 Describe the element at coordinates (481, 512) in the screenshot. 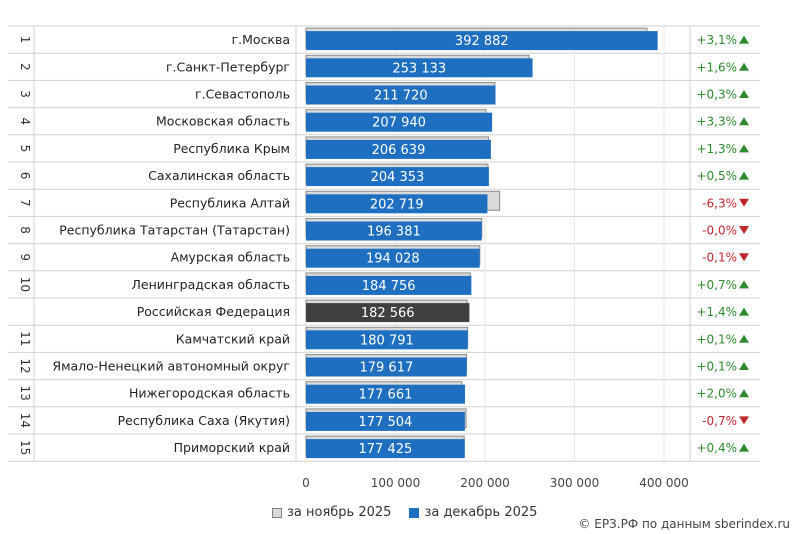

I see `legend-label-dec: за декабрь 2025` at that location.